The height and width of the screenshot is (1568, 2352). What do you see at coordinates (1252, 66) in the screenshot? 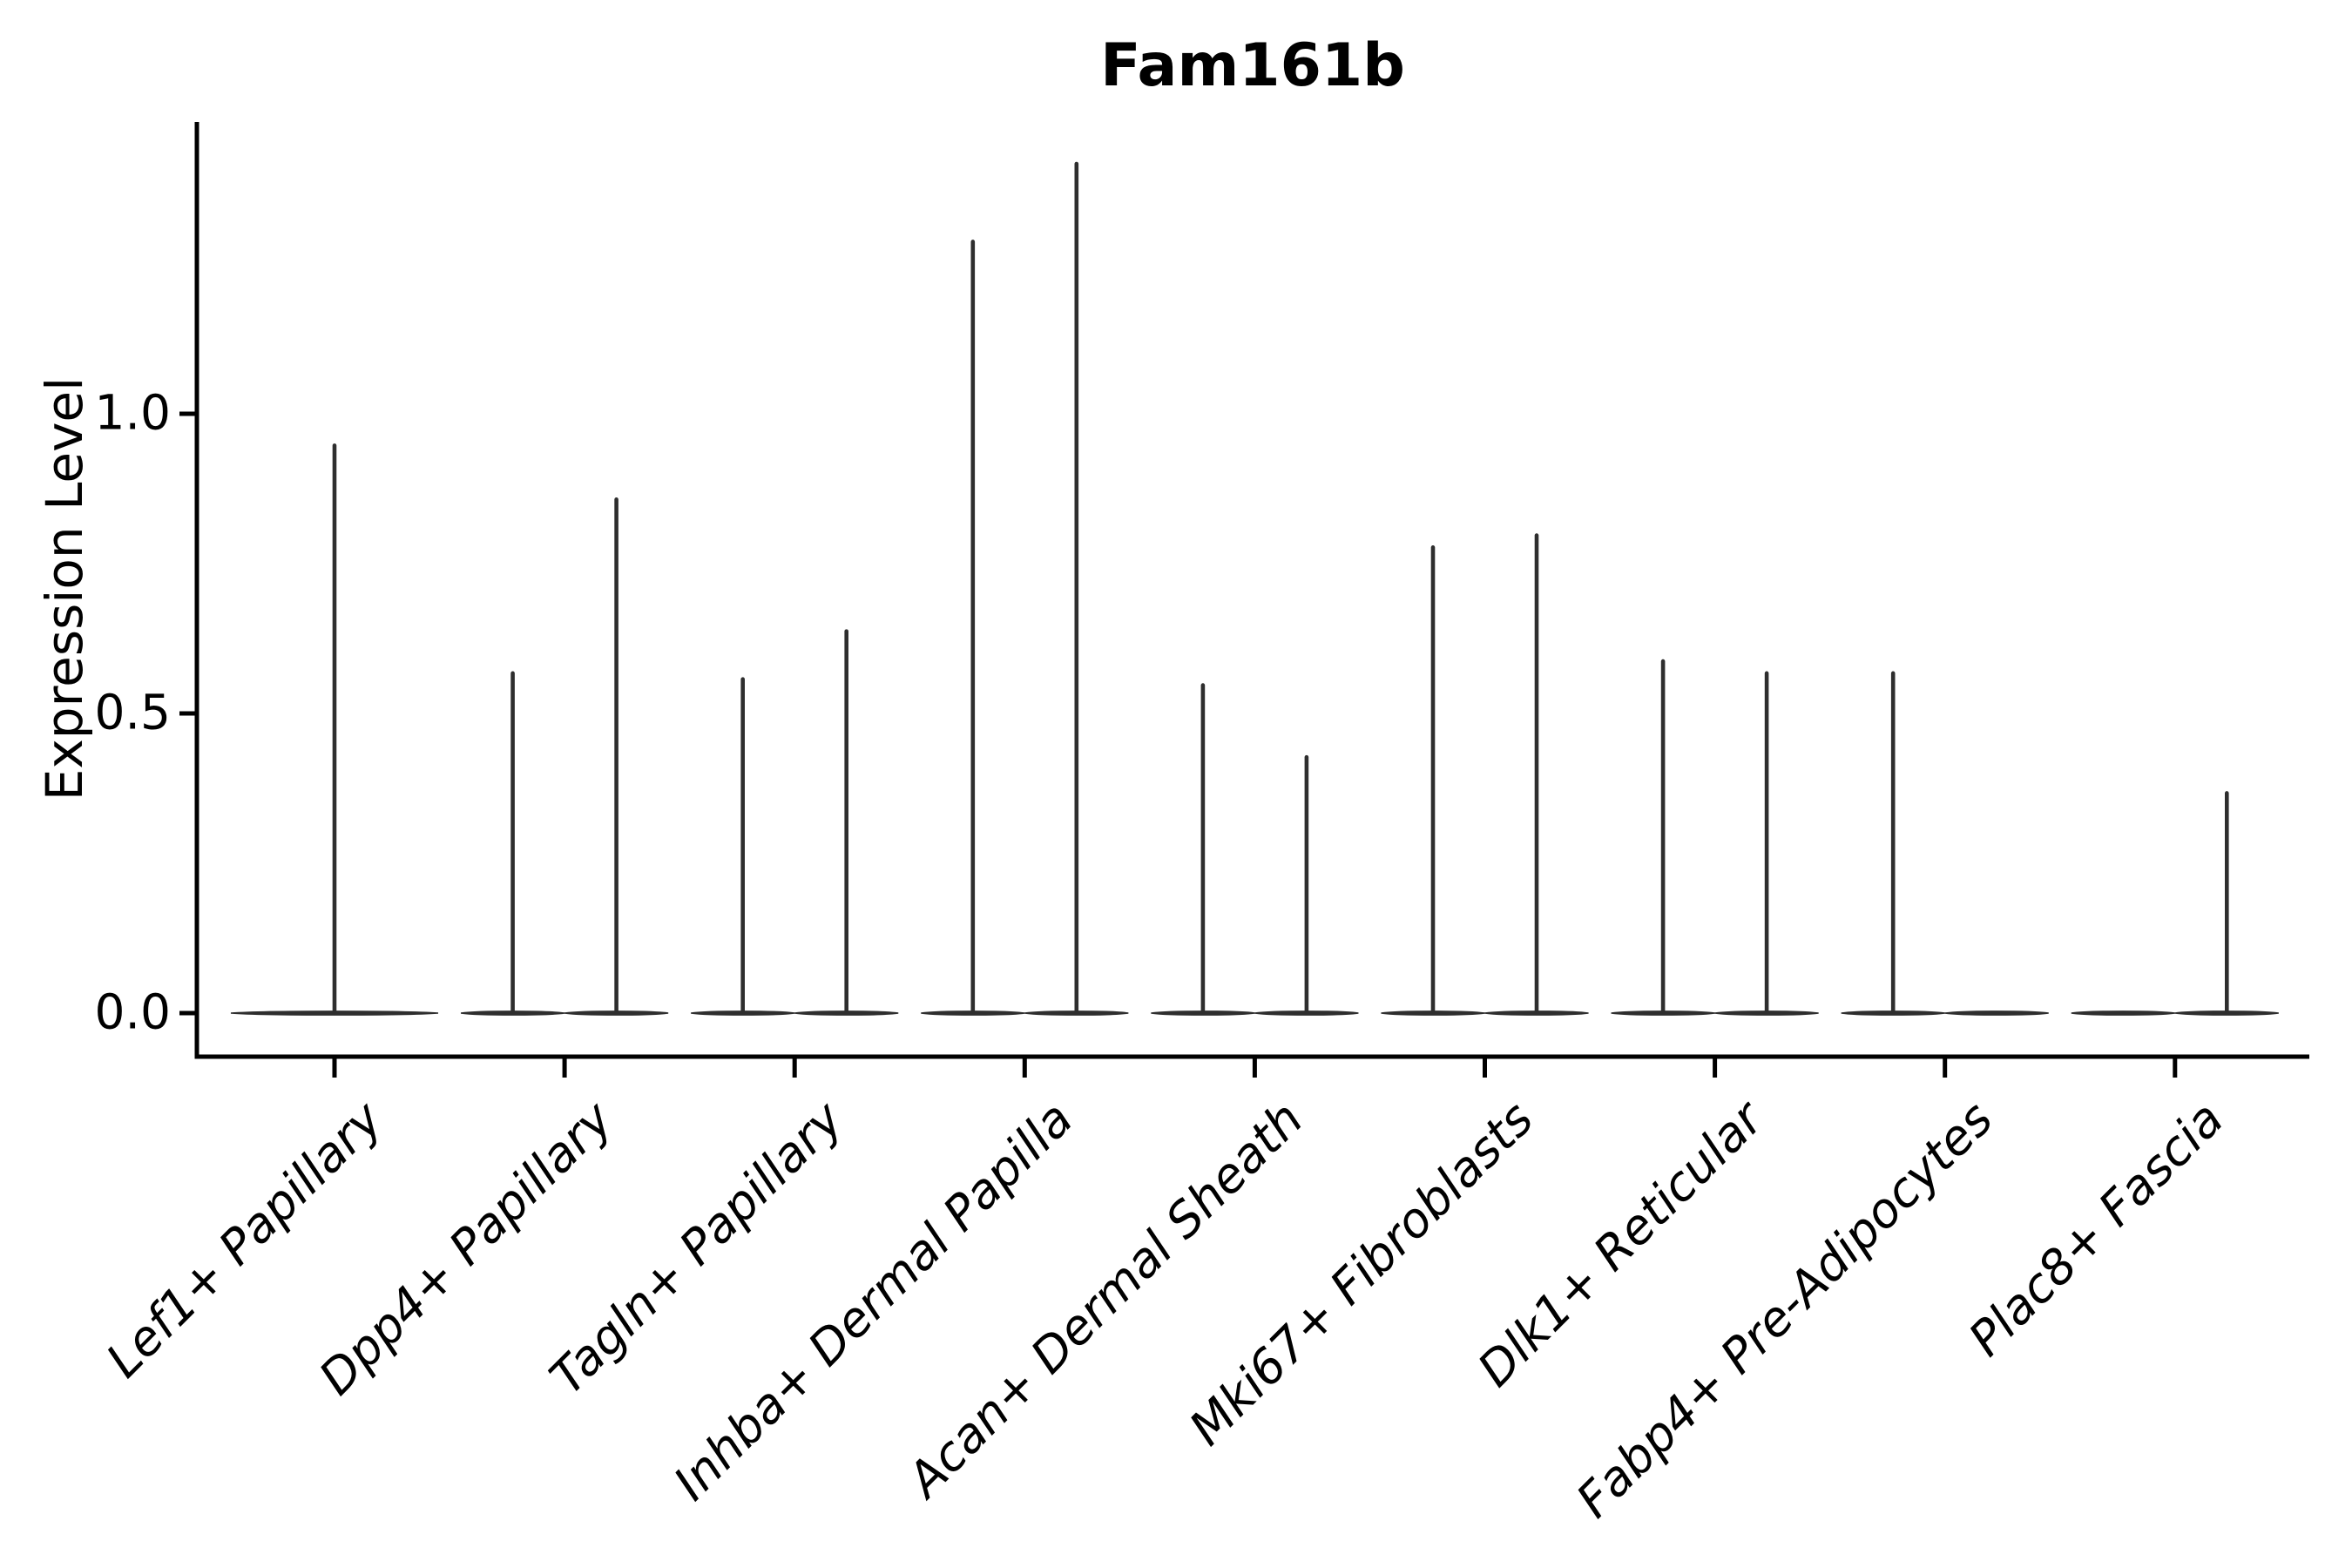
I see `chart-title: Fam161b` at bounding box center [1252, 66].